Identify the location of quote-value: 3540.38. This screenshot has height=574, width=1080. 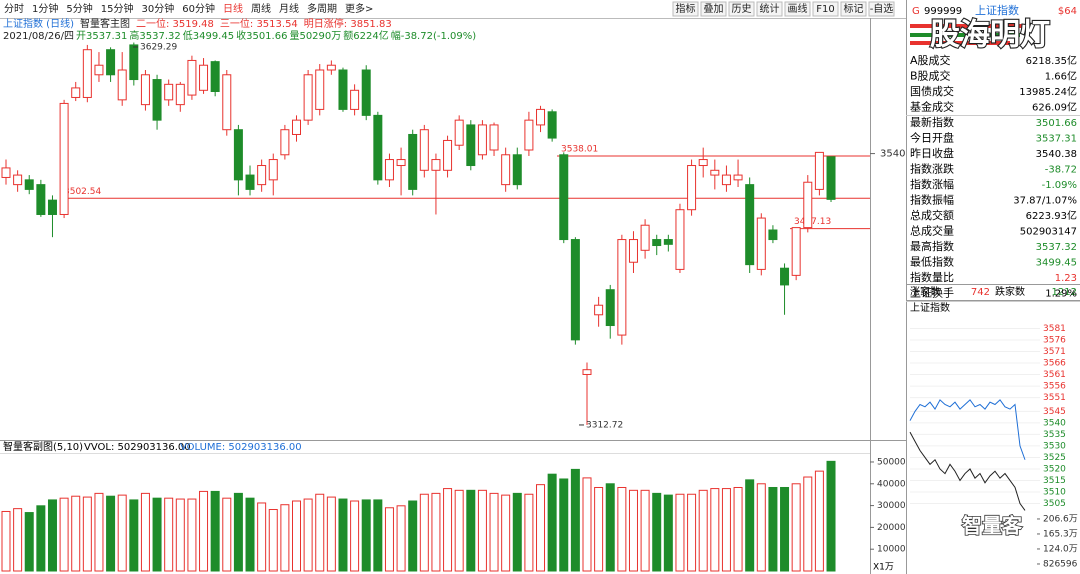
(1056, 154).